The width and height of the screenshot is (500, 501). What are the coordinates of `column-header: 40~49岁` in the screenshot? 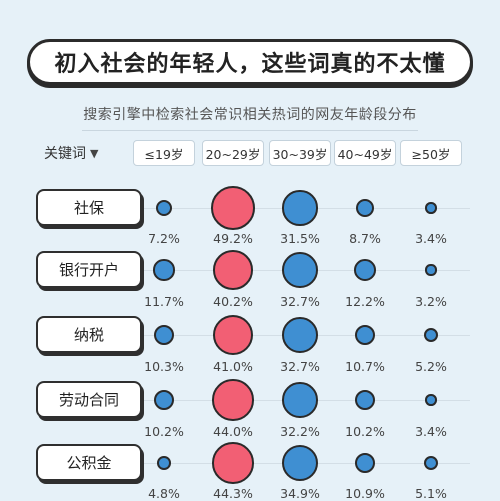 It's located at (365, 153).